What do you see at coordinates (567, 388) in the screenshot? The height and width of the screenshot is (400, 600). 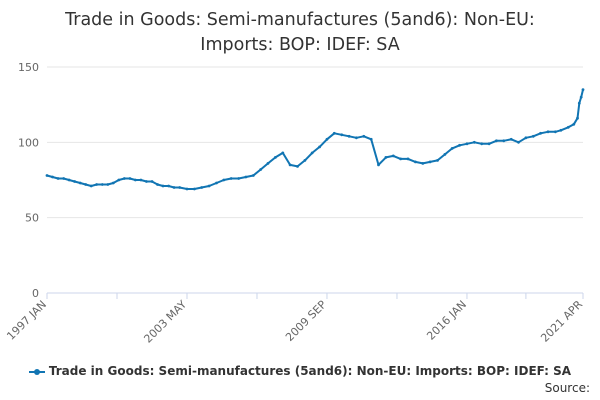 I see `source-label: Source:` at bounding box center [567, 388].